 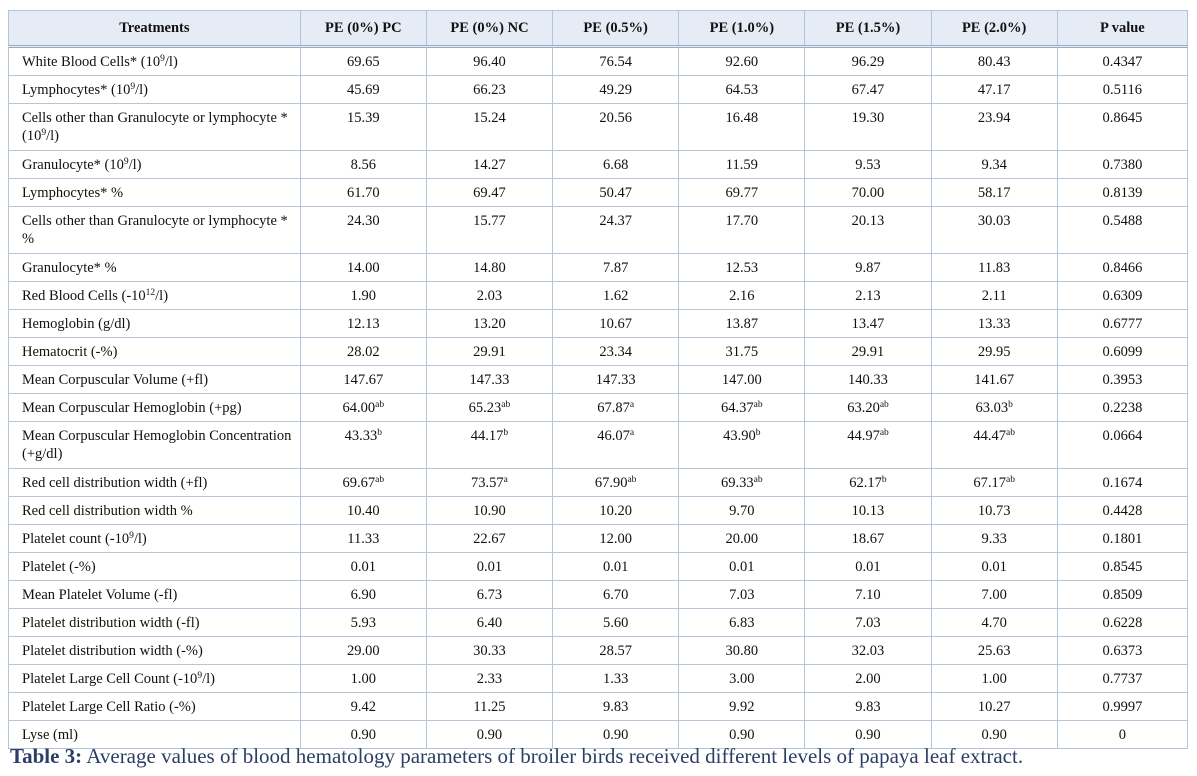 What do you see at coordinates (363, 482) in the screenshot?
I see `value-cell: 69.67ab` at bounding box center [363, 482].